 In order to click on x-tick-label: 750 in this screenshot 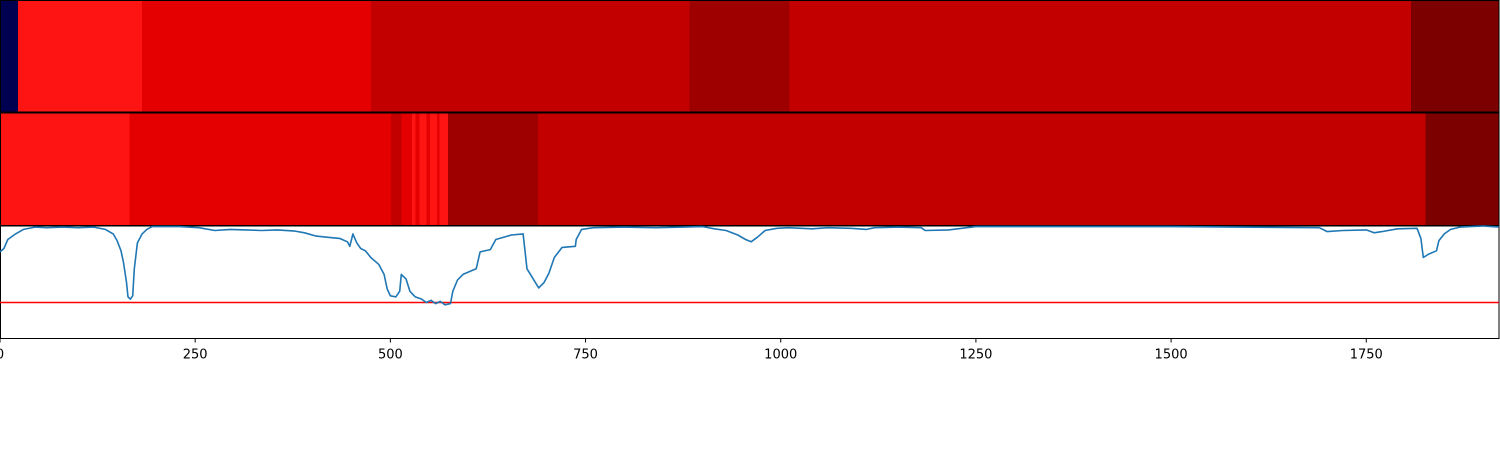, I will do `click(585, 355)`.